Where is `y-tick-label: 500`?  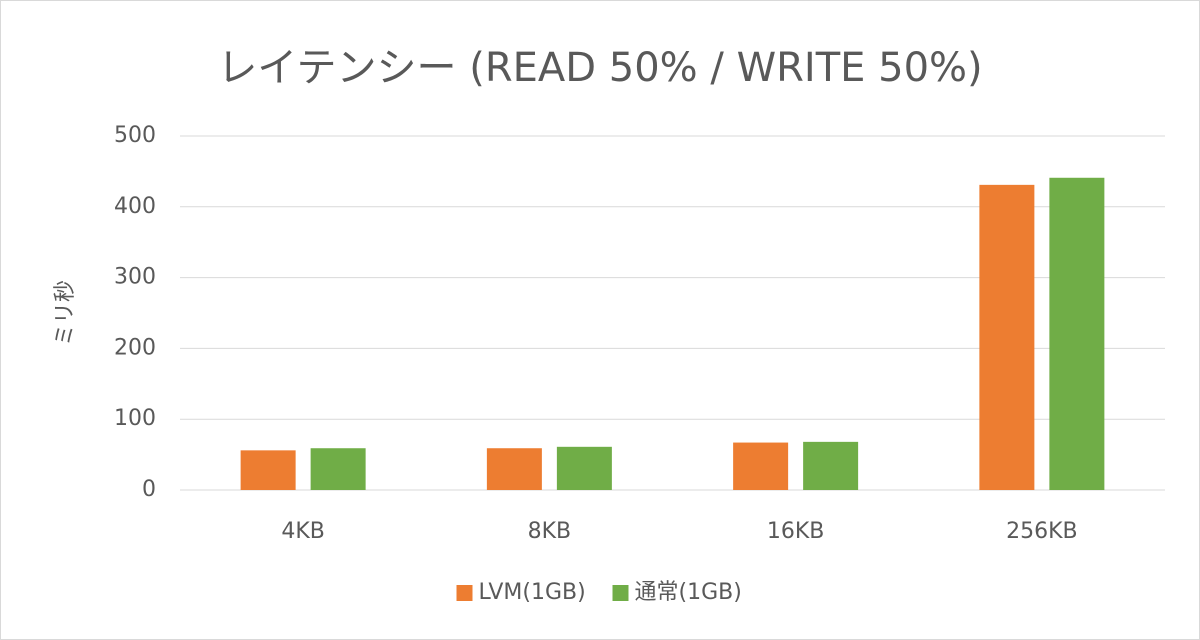 y-tick-label: 500 is located at coordinates (135, 135).